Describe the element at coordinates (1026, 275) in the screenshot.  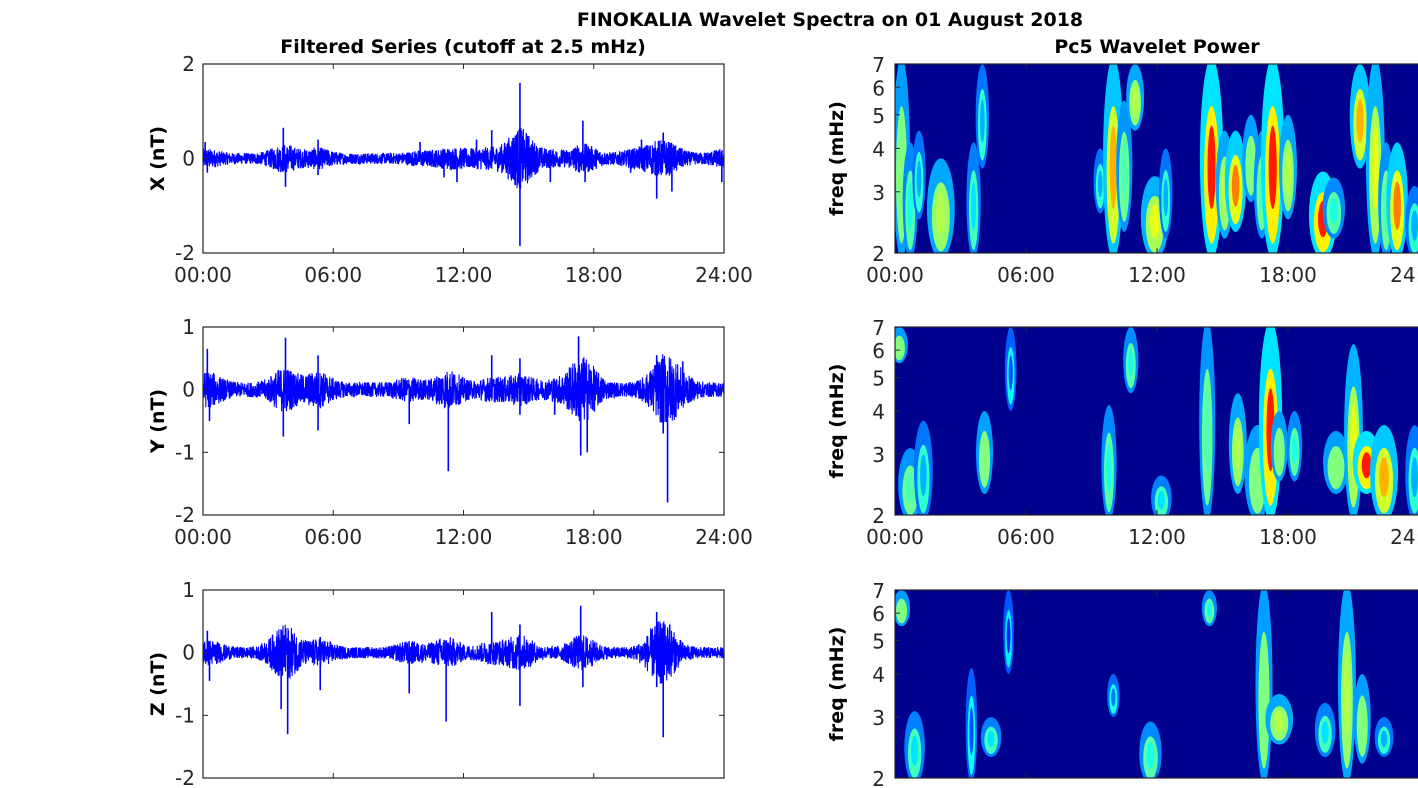
I see `wavelet-panel-1-x-tick-label: 06:00` at that location.